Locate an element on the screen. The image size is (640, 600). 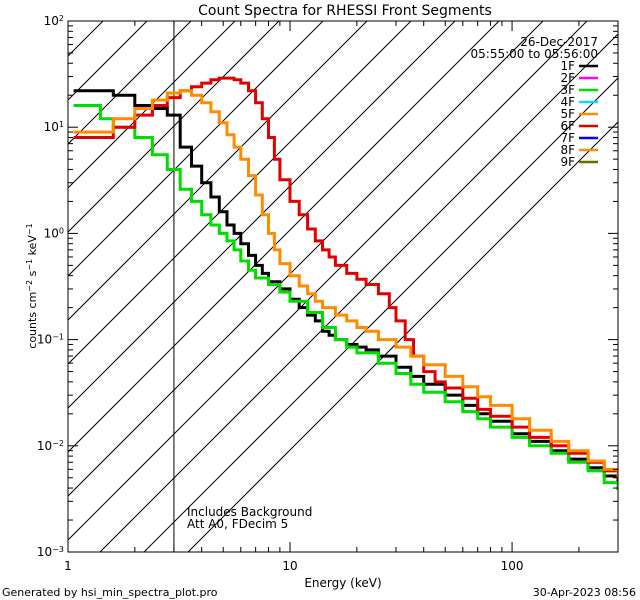
y-tick-label: 10¹ is located at coordinates (54, 127).